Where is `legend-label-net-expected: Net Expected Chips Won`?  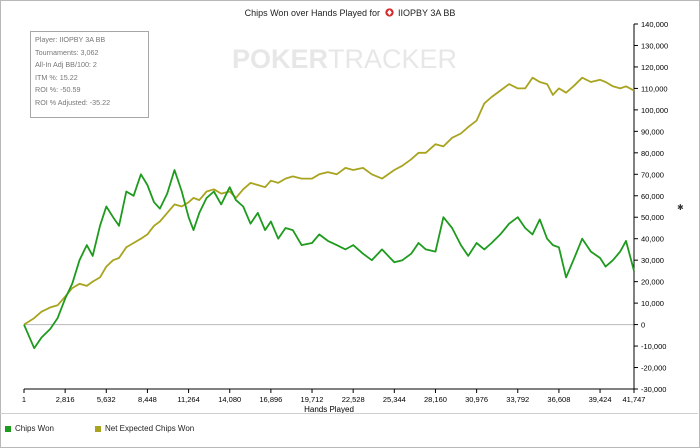 legend-label-net-expected: Net Expected Chips Won is located at coordinates (150, 428).